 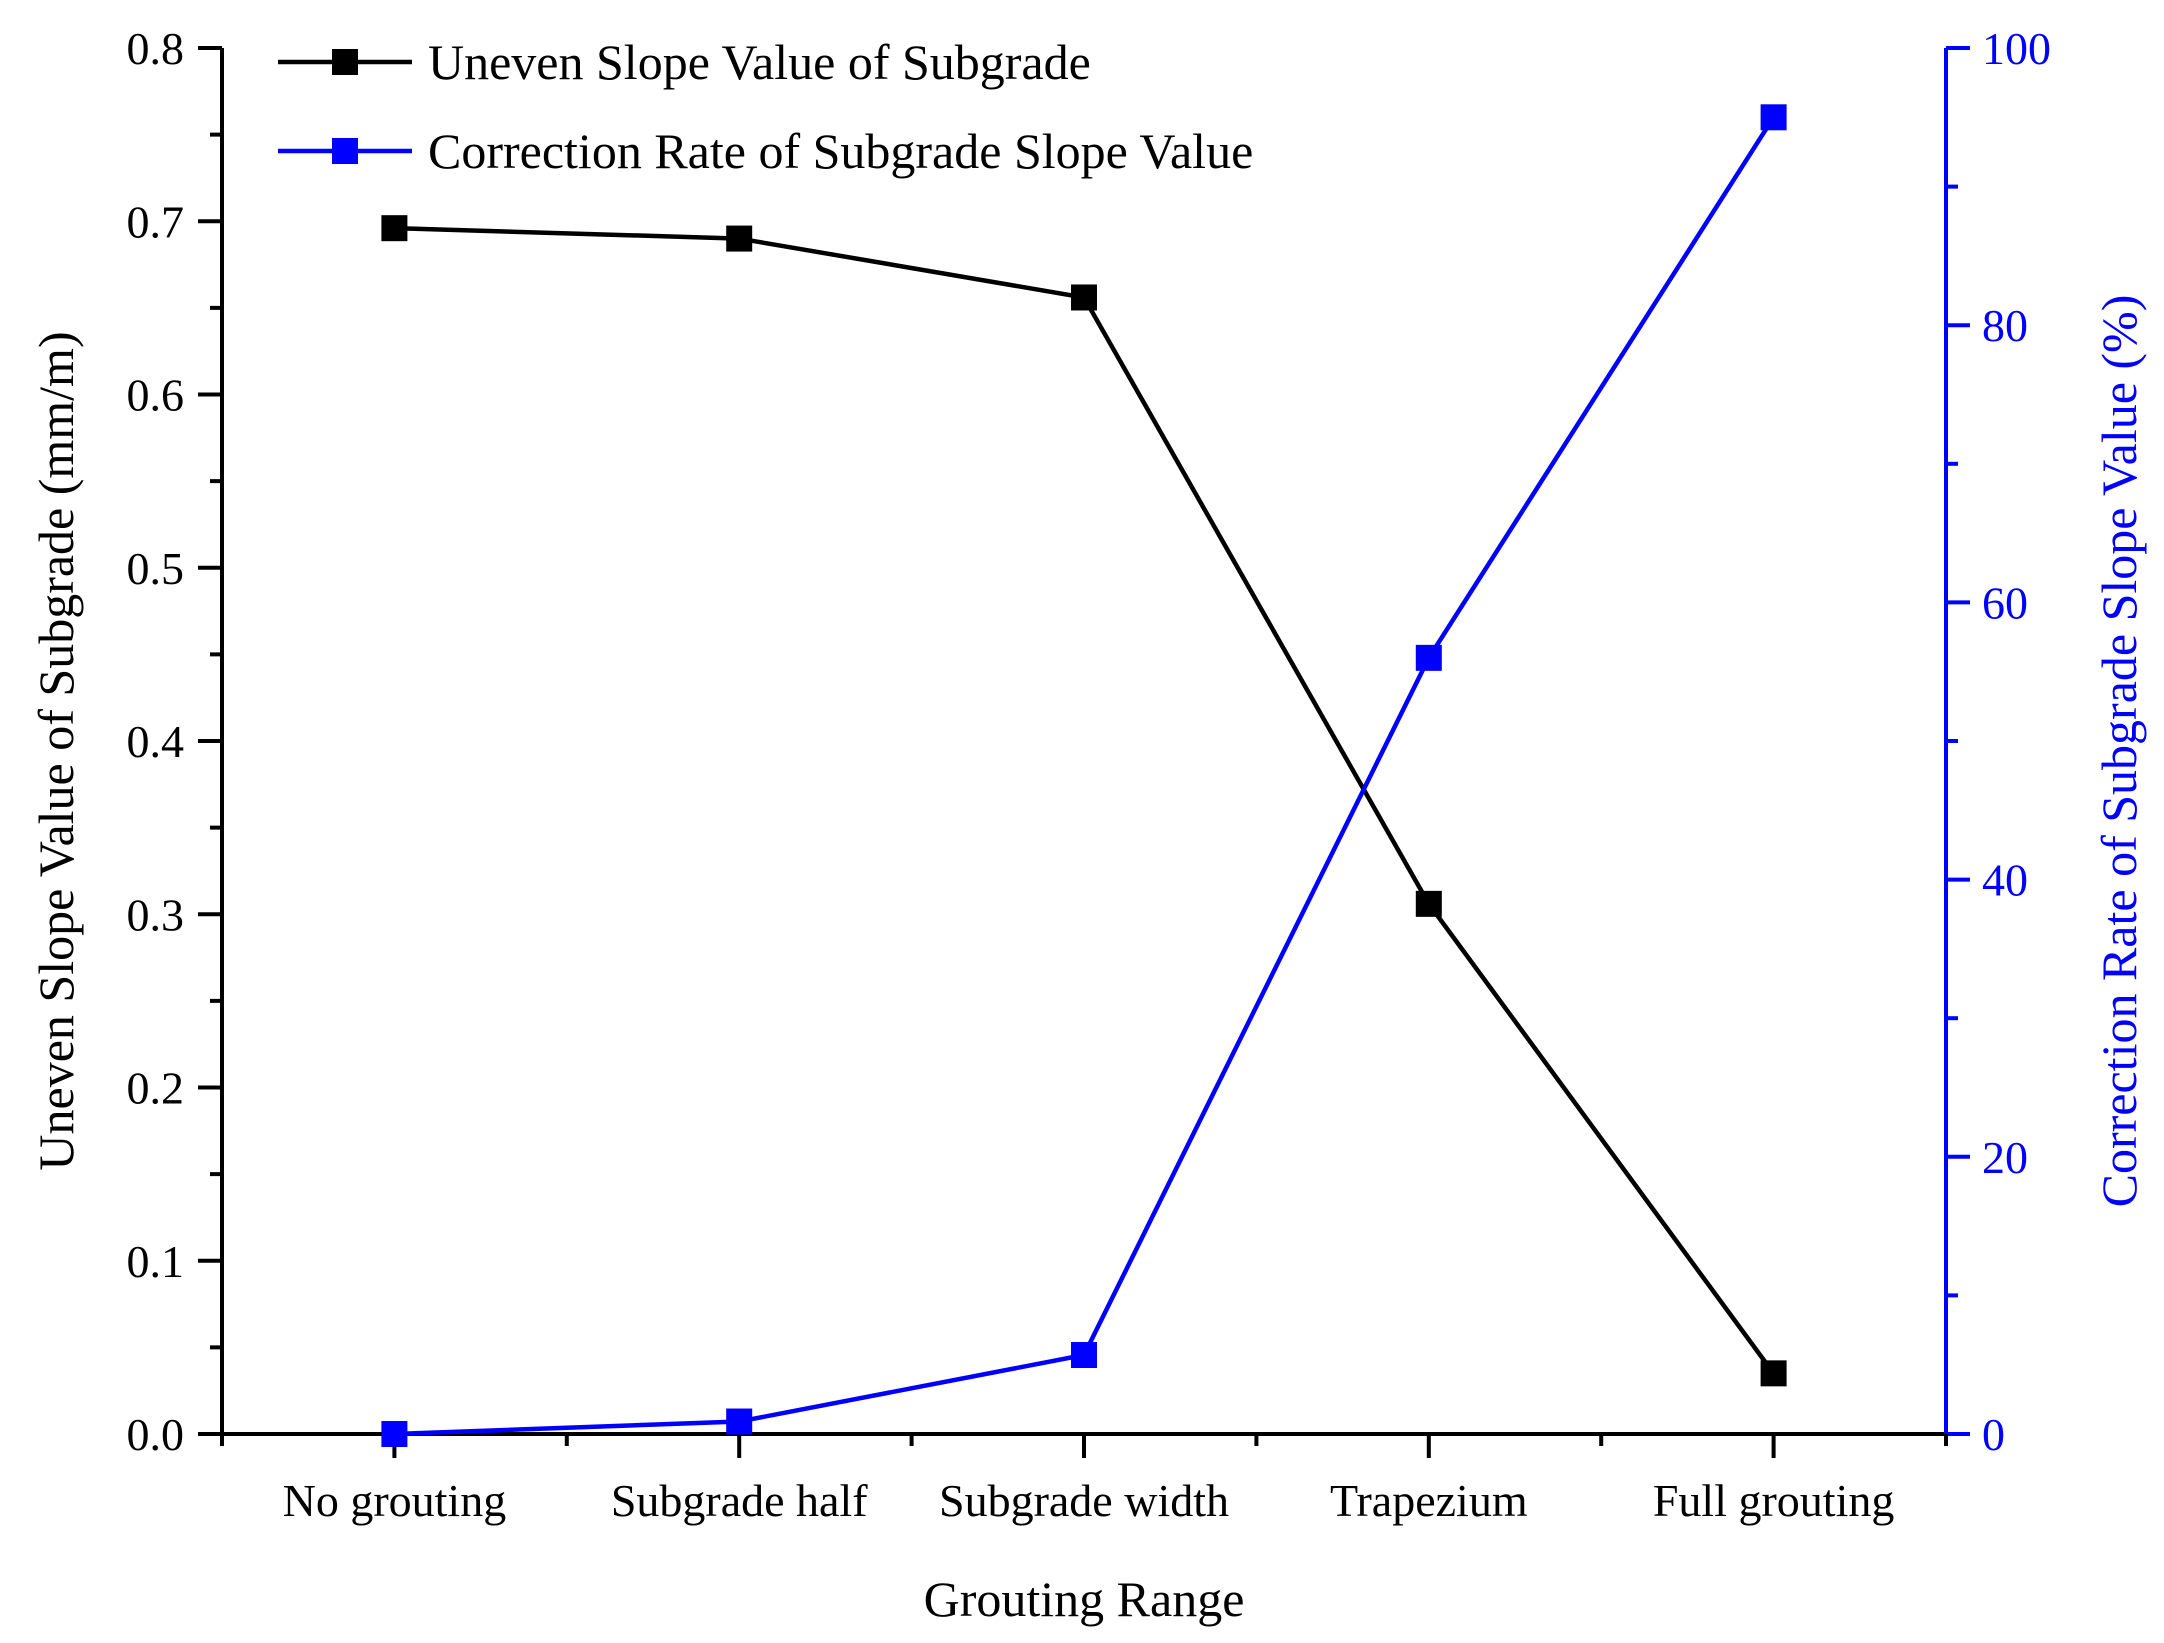 I want to click on right-y-tick-label: 80, so click(x=2005, y=325).